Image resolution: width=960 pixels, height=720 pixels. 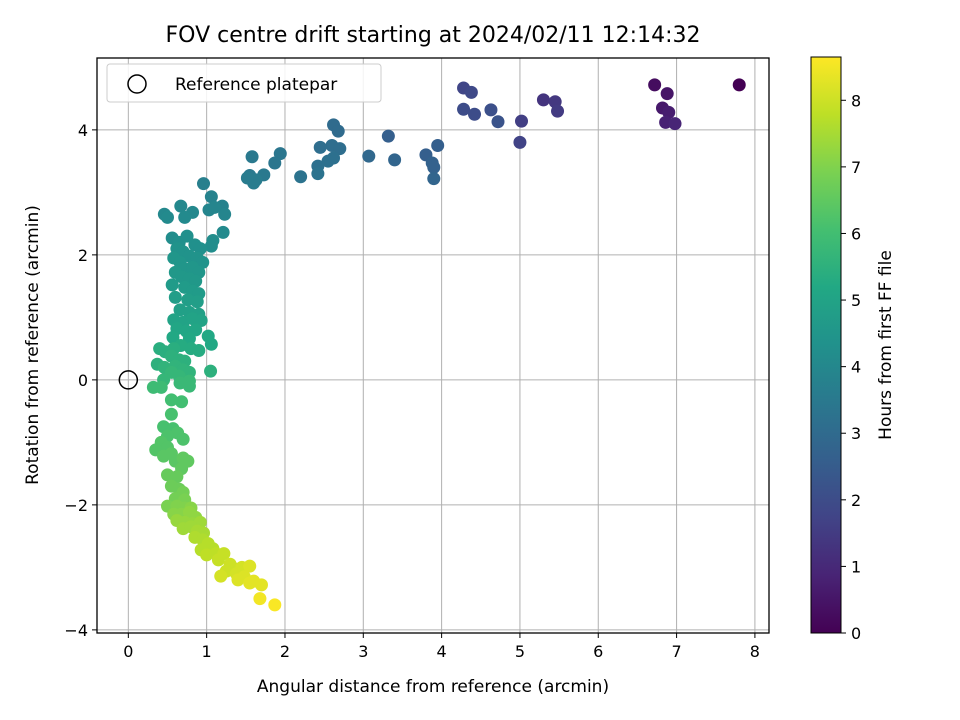 What do you see at coordinates (676, 651) in the screenshot?
I see `x-tick-label: 7` at bounding box center [676, 651].